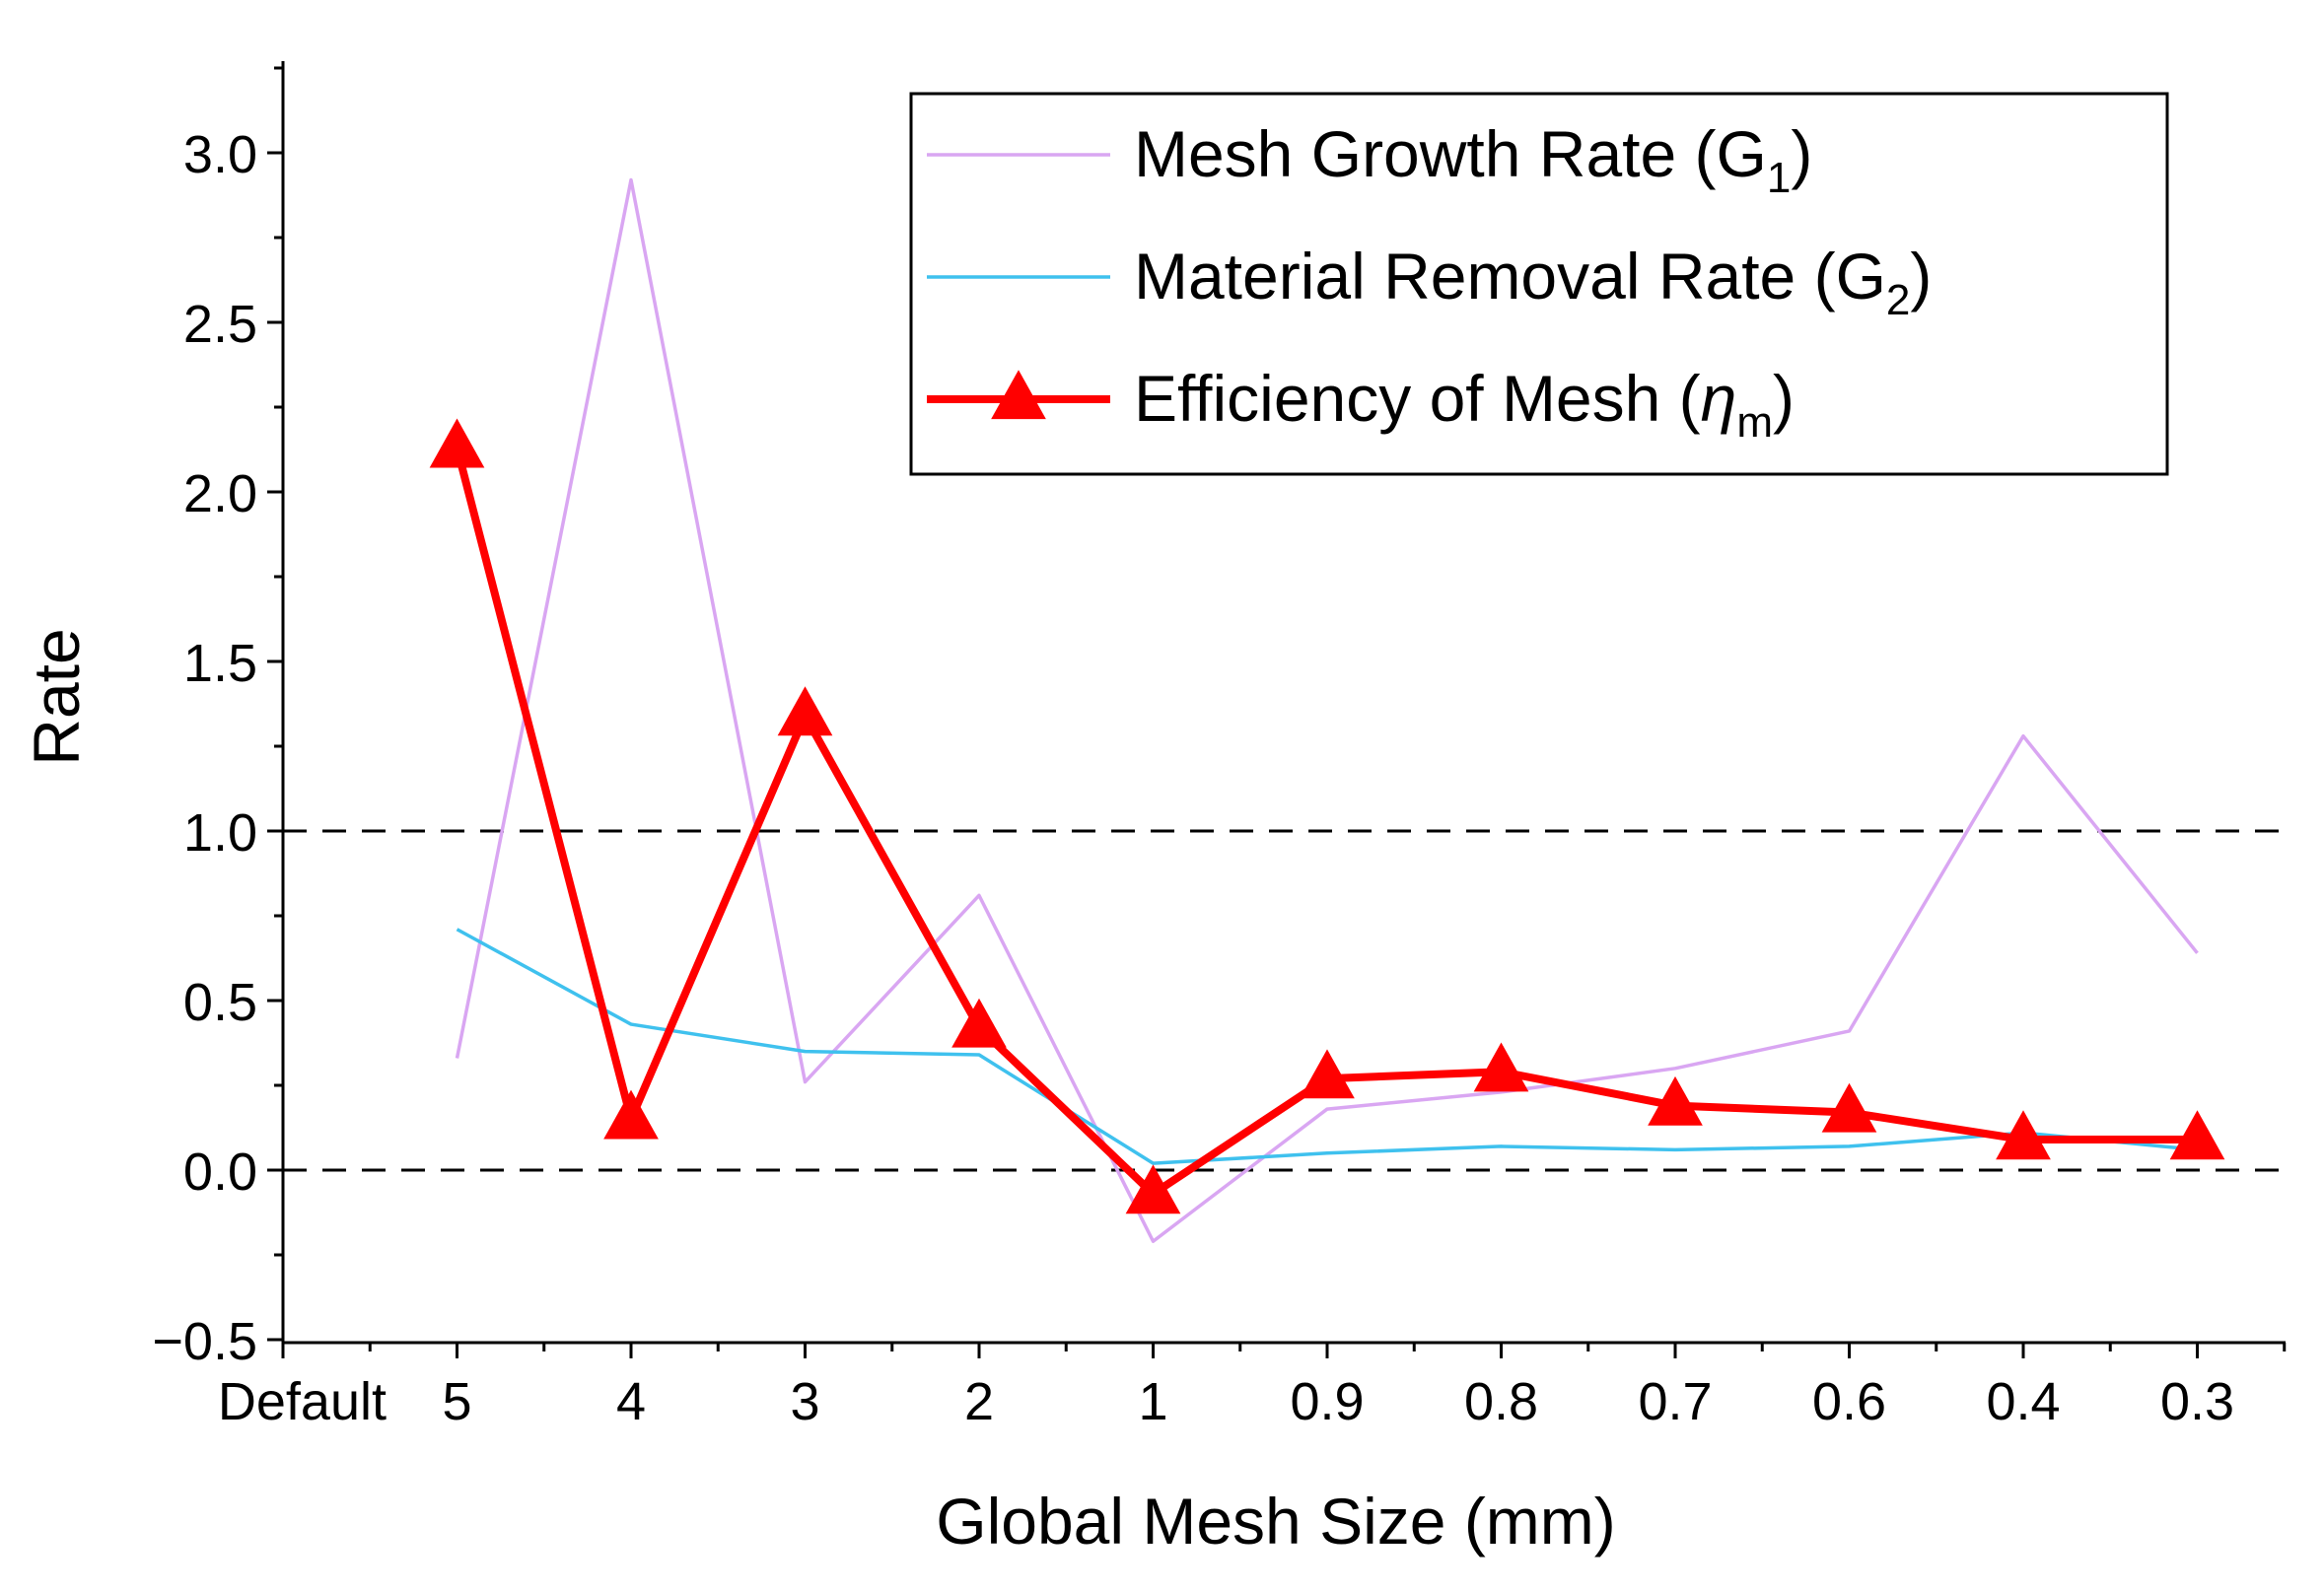 This screenshot has height=1593, width=2324. Describe the element at coordinates (204, 1341) in the screenshot. I see `y-tick-label: −0.5` at that location.